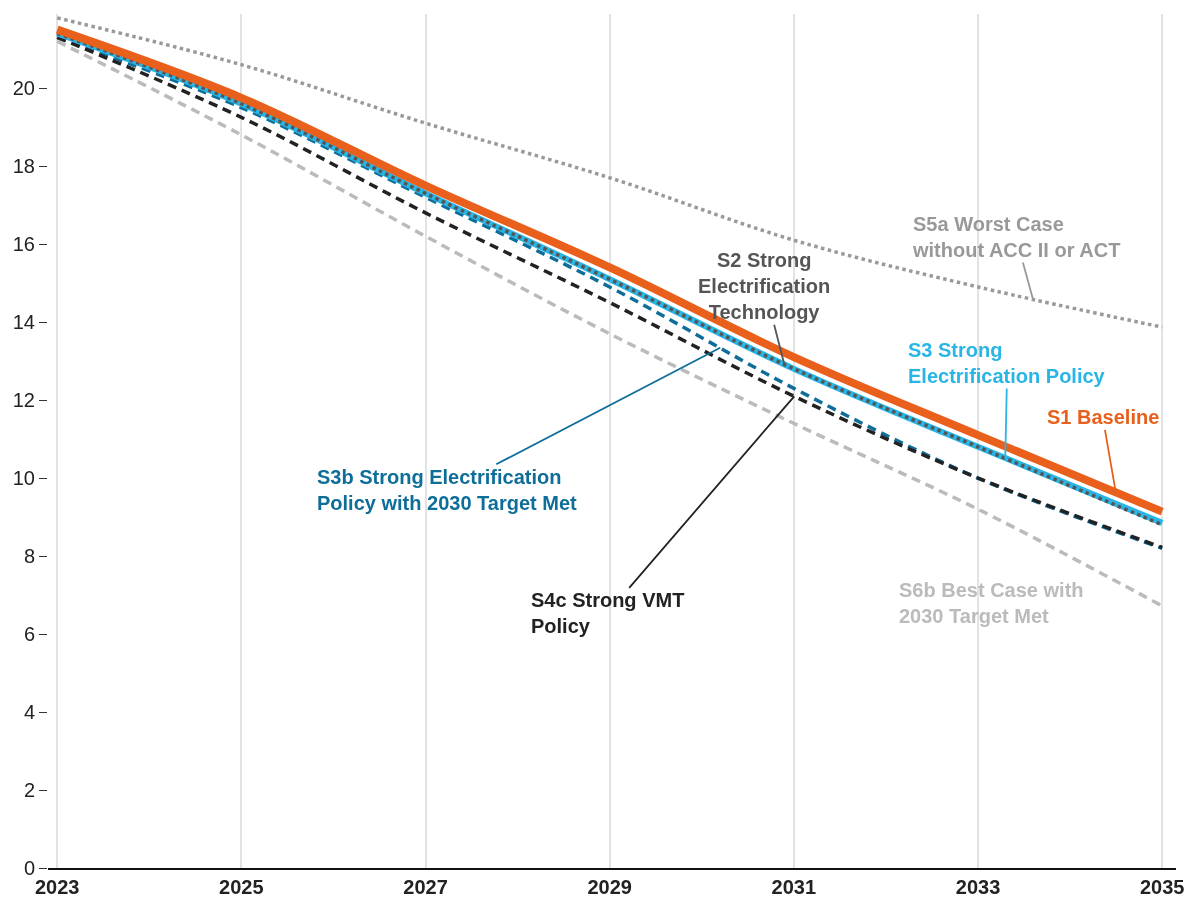  I want to click on x-tick-label: 2033, so click(978, 886).